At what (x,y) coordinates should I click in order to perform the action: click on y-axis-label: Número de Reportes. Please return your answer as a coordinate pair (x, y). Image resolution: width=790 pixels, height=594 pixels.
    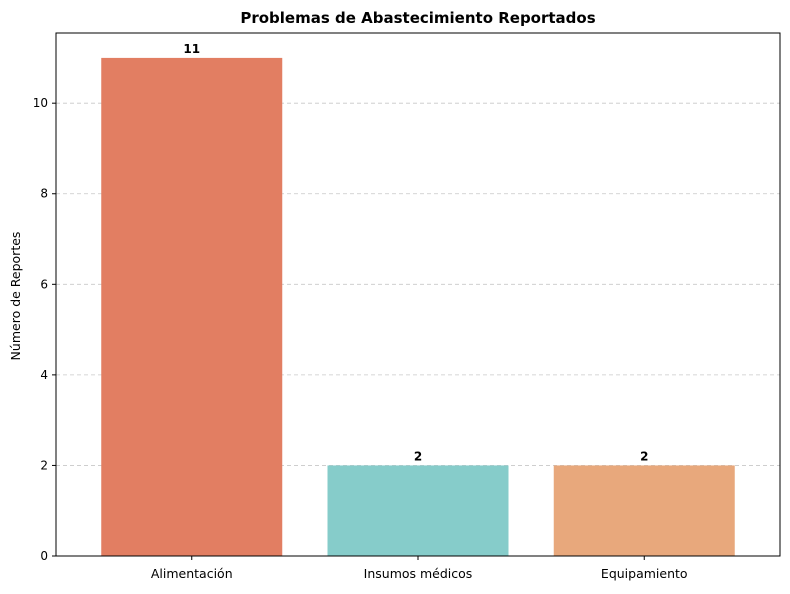
    Looking at the image, I should click on (15, 296).